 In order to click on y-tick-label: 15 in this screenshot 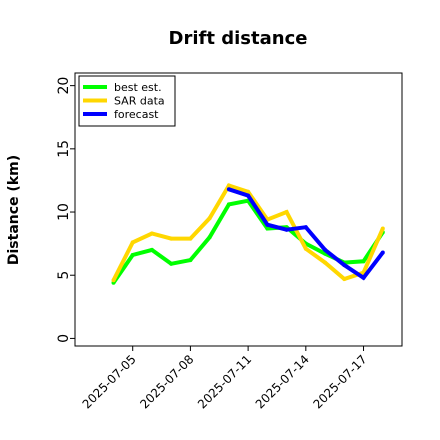, I will do `click(64, 149)`.